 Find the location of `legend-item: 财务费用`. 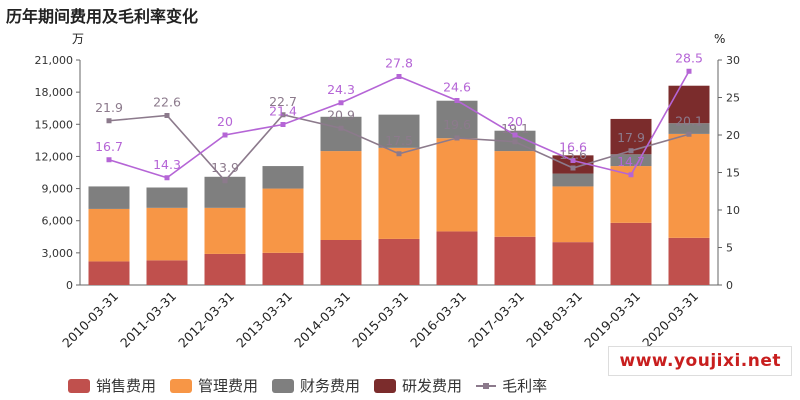

legend-item: 财务费用 is located at coordinates (316, 385).